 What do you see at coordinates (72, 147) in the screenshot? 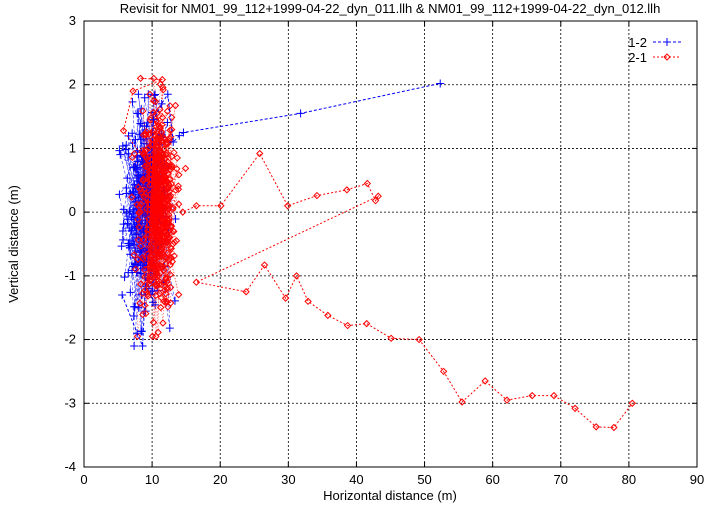
I see `y-tick-label: 1` at bounding box center [72, 147].